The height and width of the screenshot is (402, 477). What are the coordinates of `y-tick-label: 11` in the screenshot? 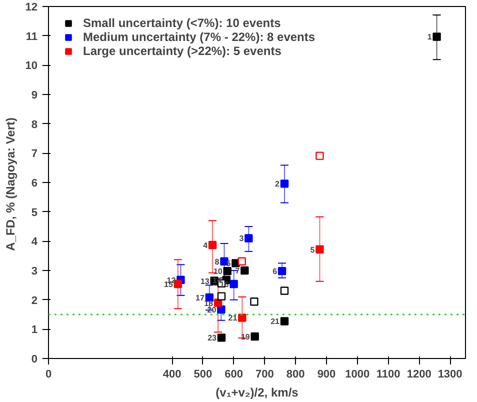 It's located at (32, 36).